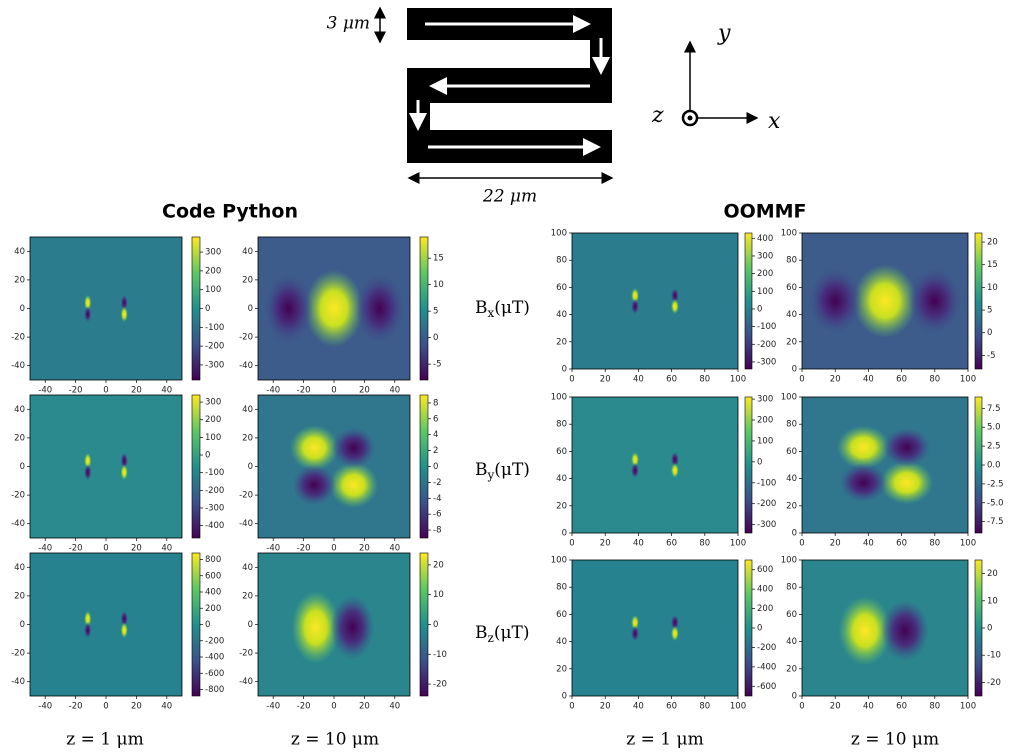  What do you see at coordinates (437, 365) in the screenshot?
I see `colorbar-tick-label: -5` at bounding box center [437, 365].